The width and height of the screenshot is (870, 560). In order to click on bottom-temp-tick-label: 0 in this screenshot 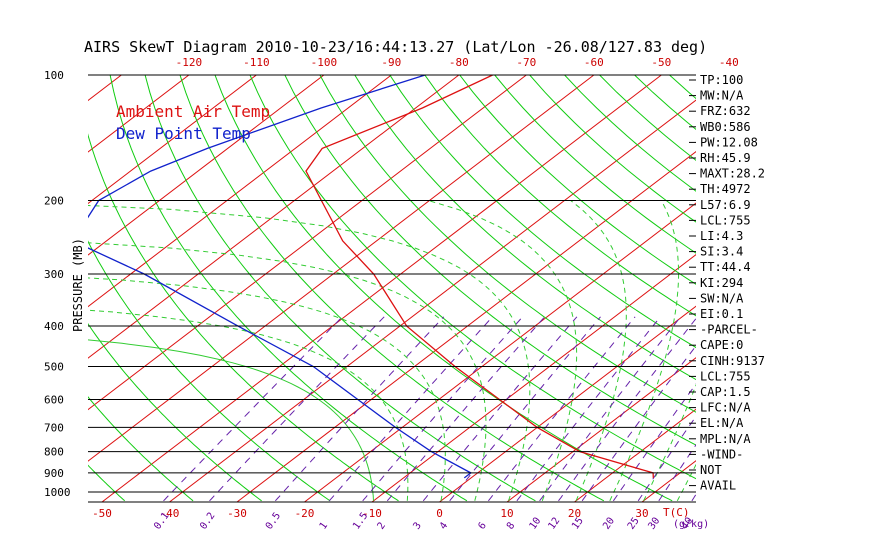, I will do `click(439, 513)`.